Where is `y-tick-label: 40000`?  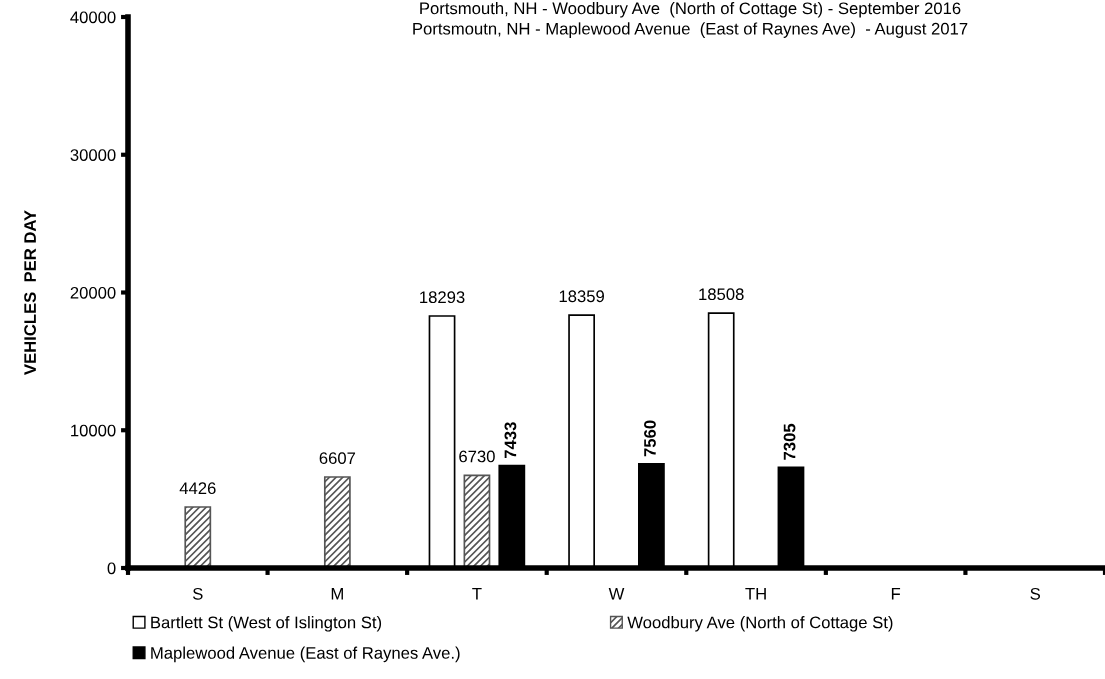
y-tick-label: 40000 is located at coordinates (93, 17).